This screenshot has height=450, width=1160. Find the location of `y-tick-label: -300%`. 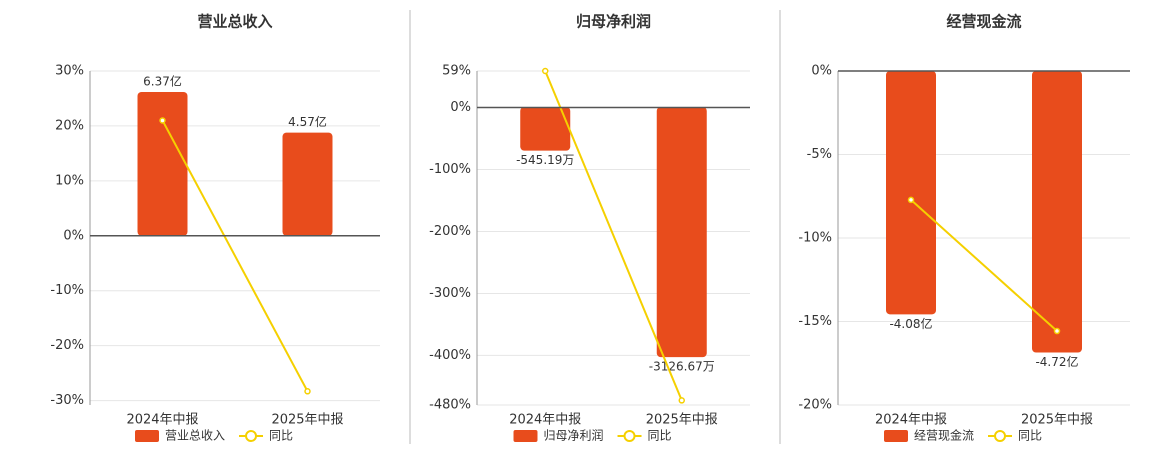

y-tick-label: -300% is located at coordinates (450, 293).